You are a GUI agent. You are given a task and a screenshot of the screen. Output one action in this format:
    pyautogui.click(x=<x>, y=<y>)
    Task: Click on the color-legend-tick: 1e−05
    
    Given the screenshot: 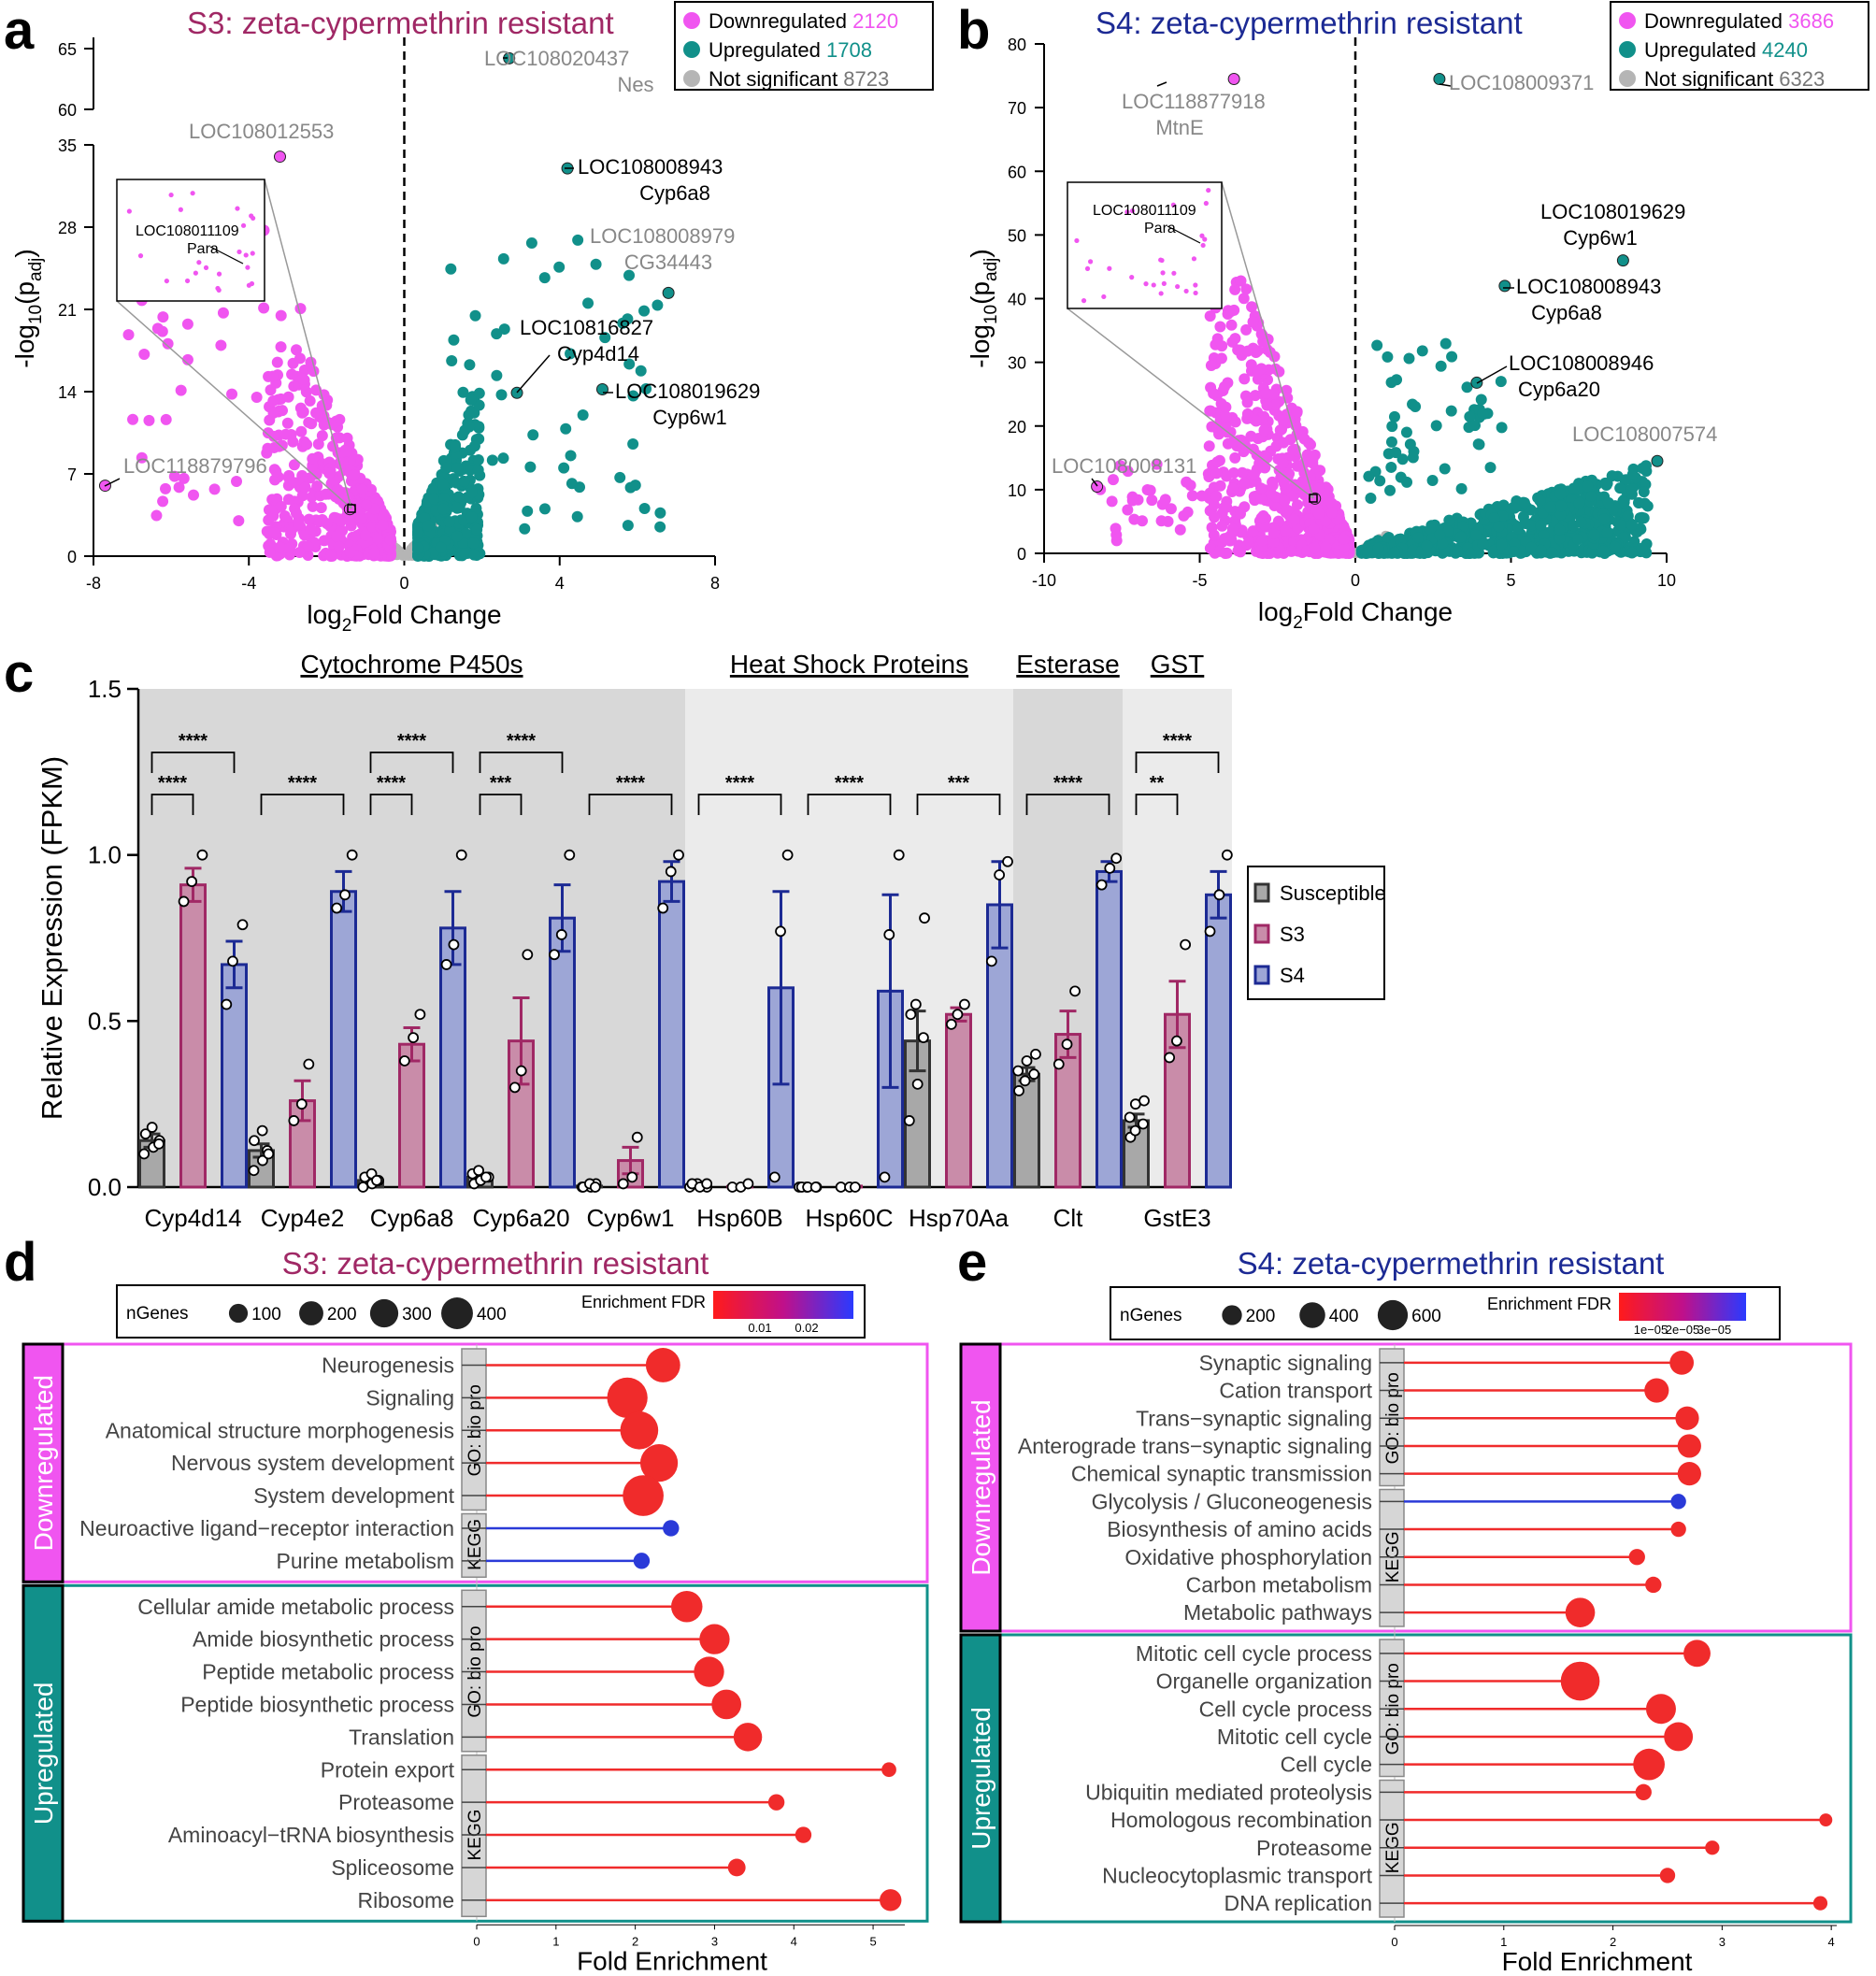 What is the action you would take?
    pyautogui.click(x=1651, y=1330)
    